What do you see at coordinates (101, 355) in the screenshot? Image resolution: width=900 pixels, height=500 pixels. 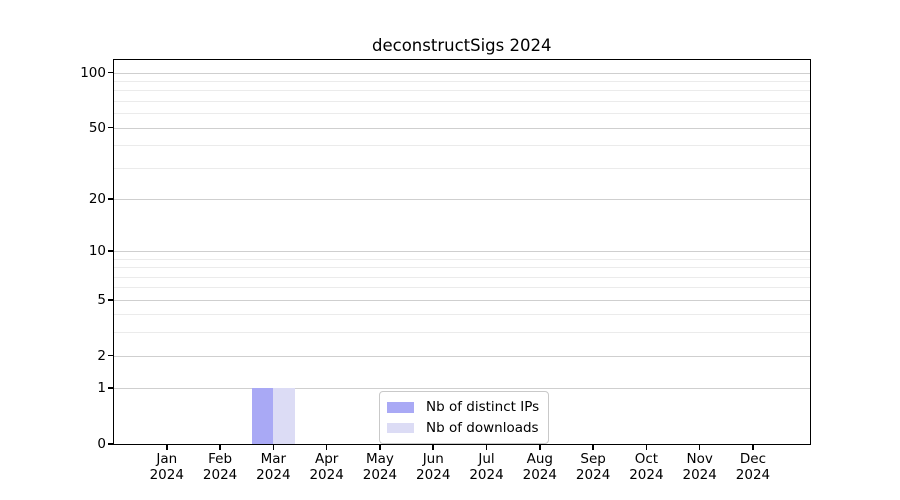 I see `y-tick-label: 2` at bounding box center [101, 355].